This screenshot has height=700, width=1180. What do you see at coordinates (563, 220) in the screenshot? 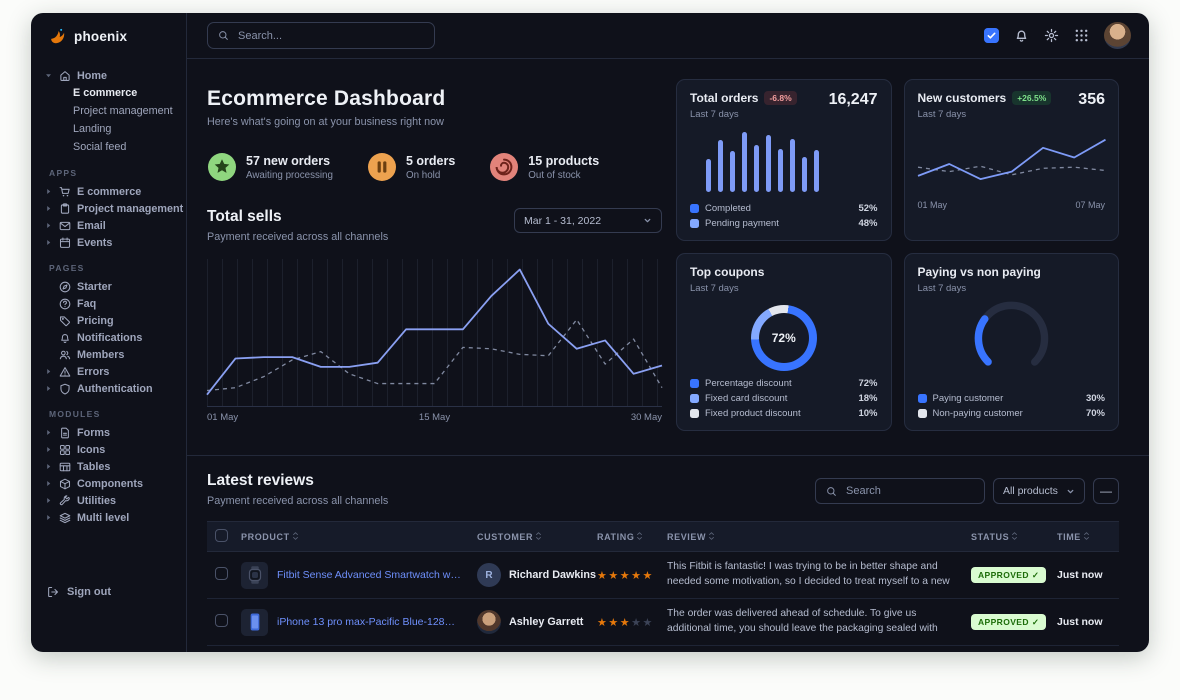
I see `date-range-value: Mar 1 - 31, 2022` at bounding box center [563, 220].